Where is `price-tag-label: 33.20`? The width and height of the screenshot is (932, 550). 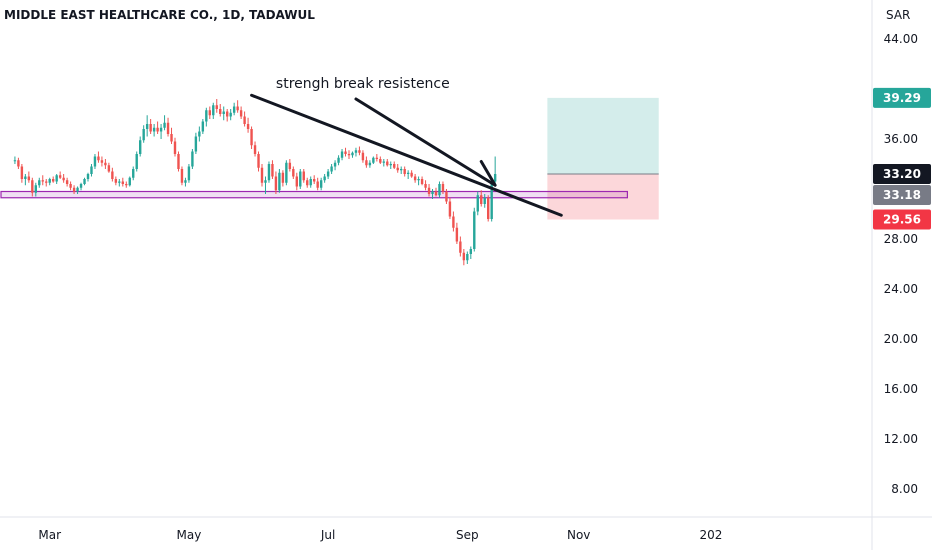 price-tag-label: 33.20 is located at coordinates (902, 174).